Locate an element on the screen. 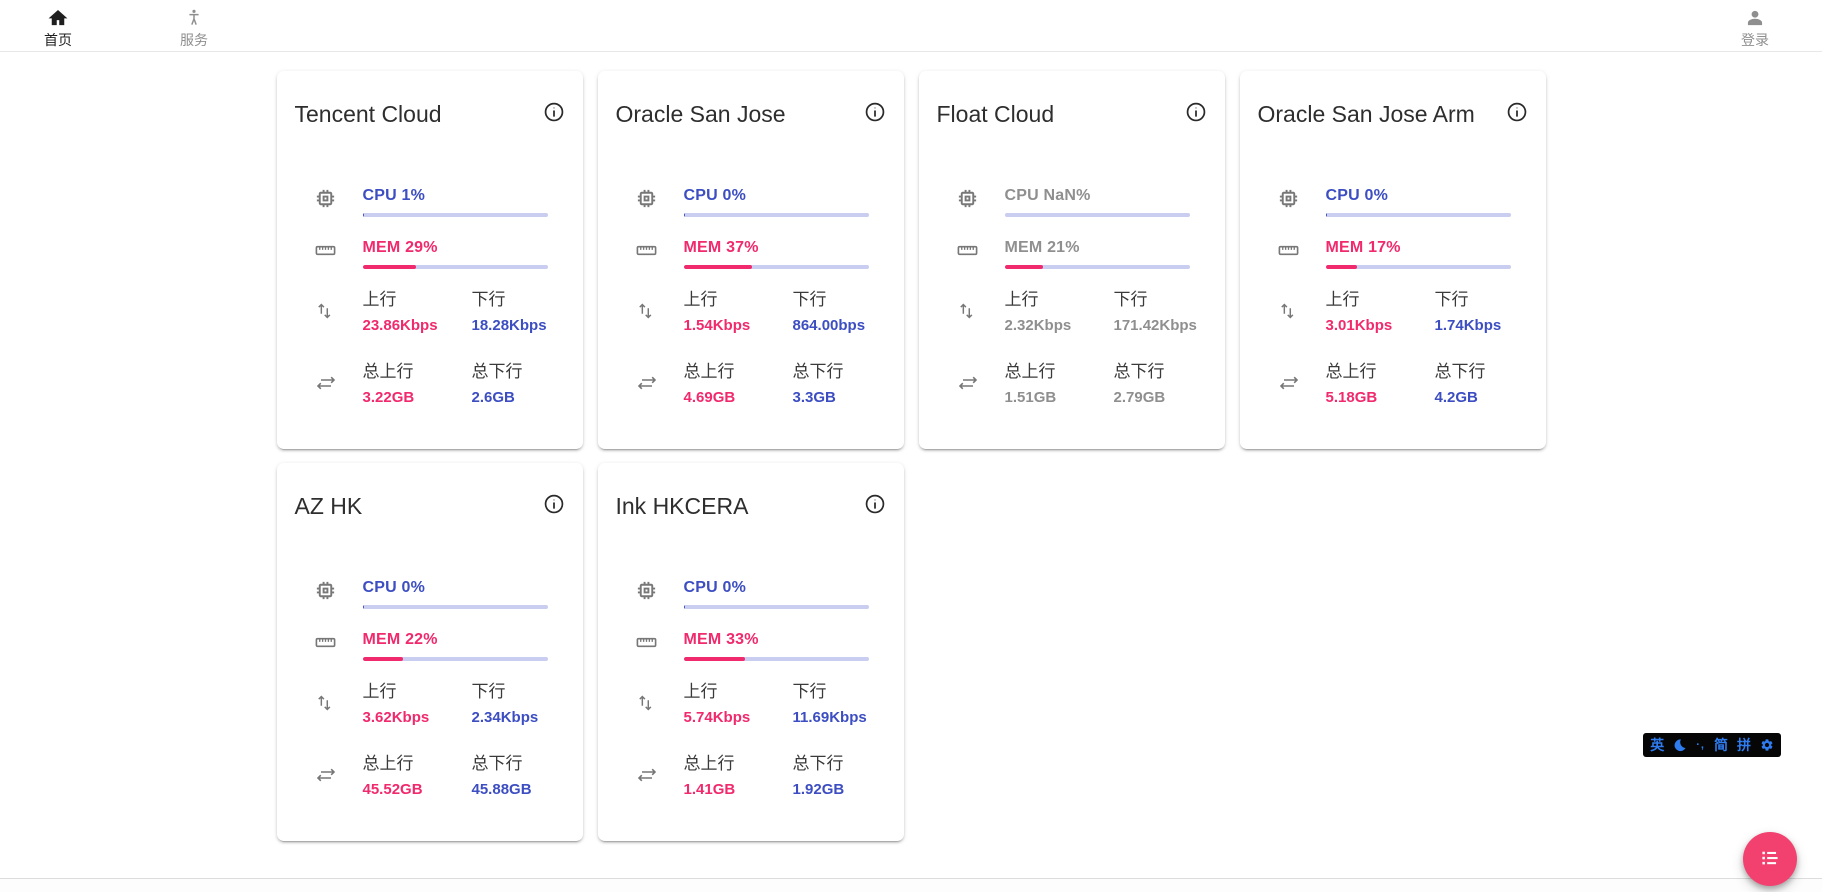 Image resolution: width=1822 pixels, height=892 pixels. nav-item-home: 首页 is located at coordinates (58, 26).